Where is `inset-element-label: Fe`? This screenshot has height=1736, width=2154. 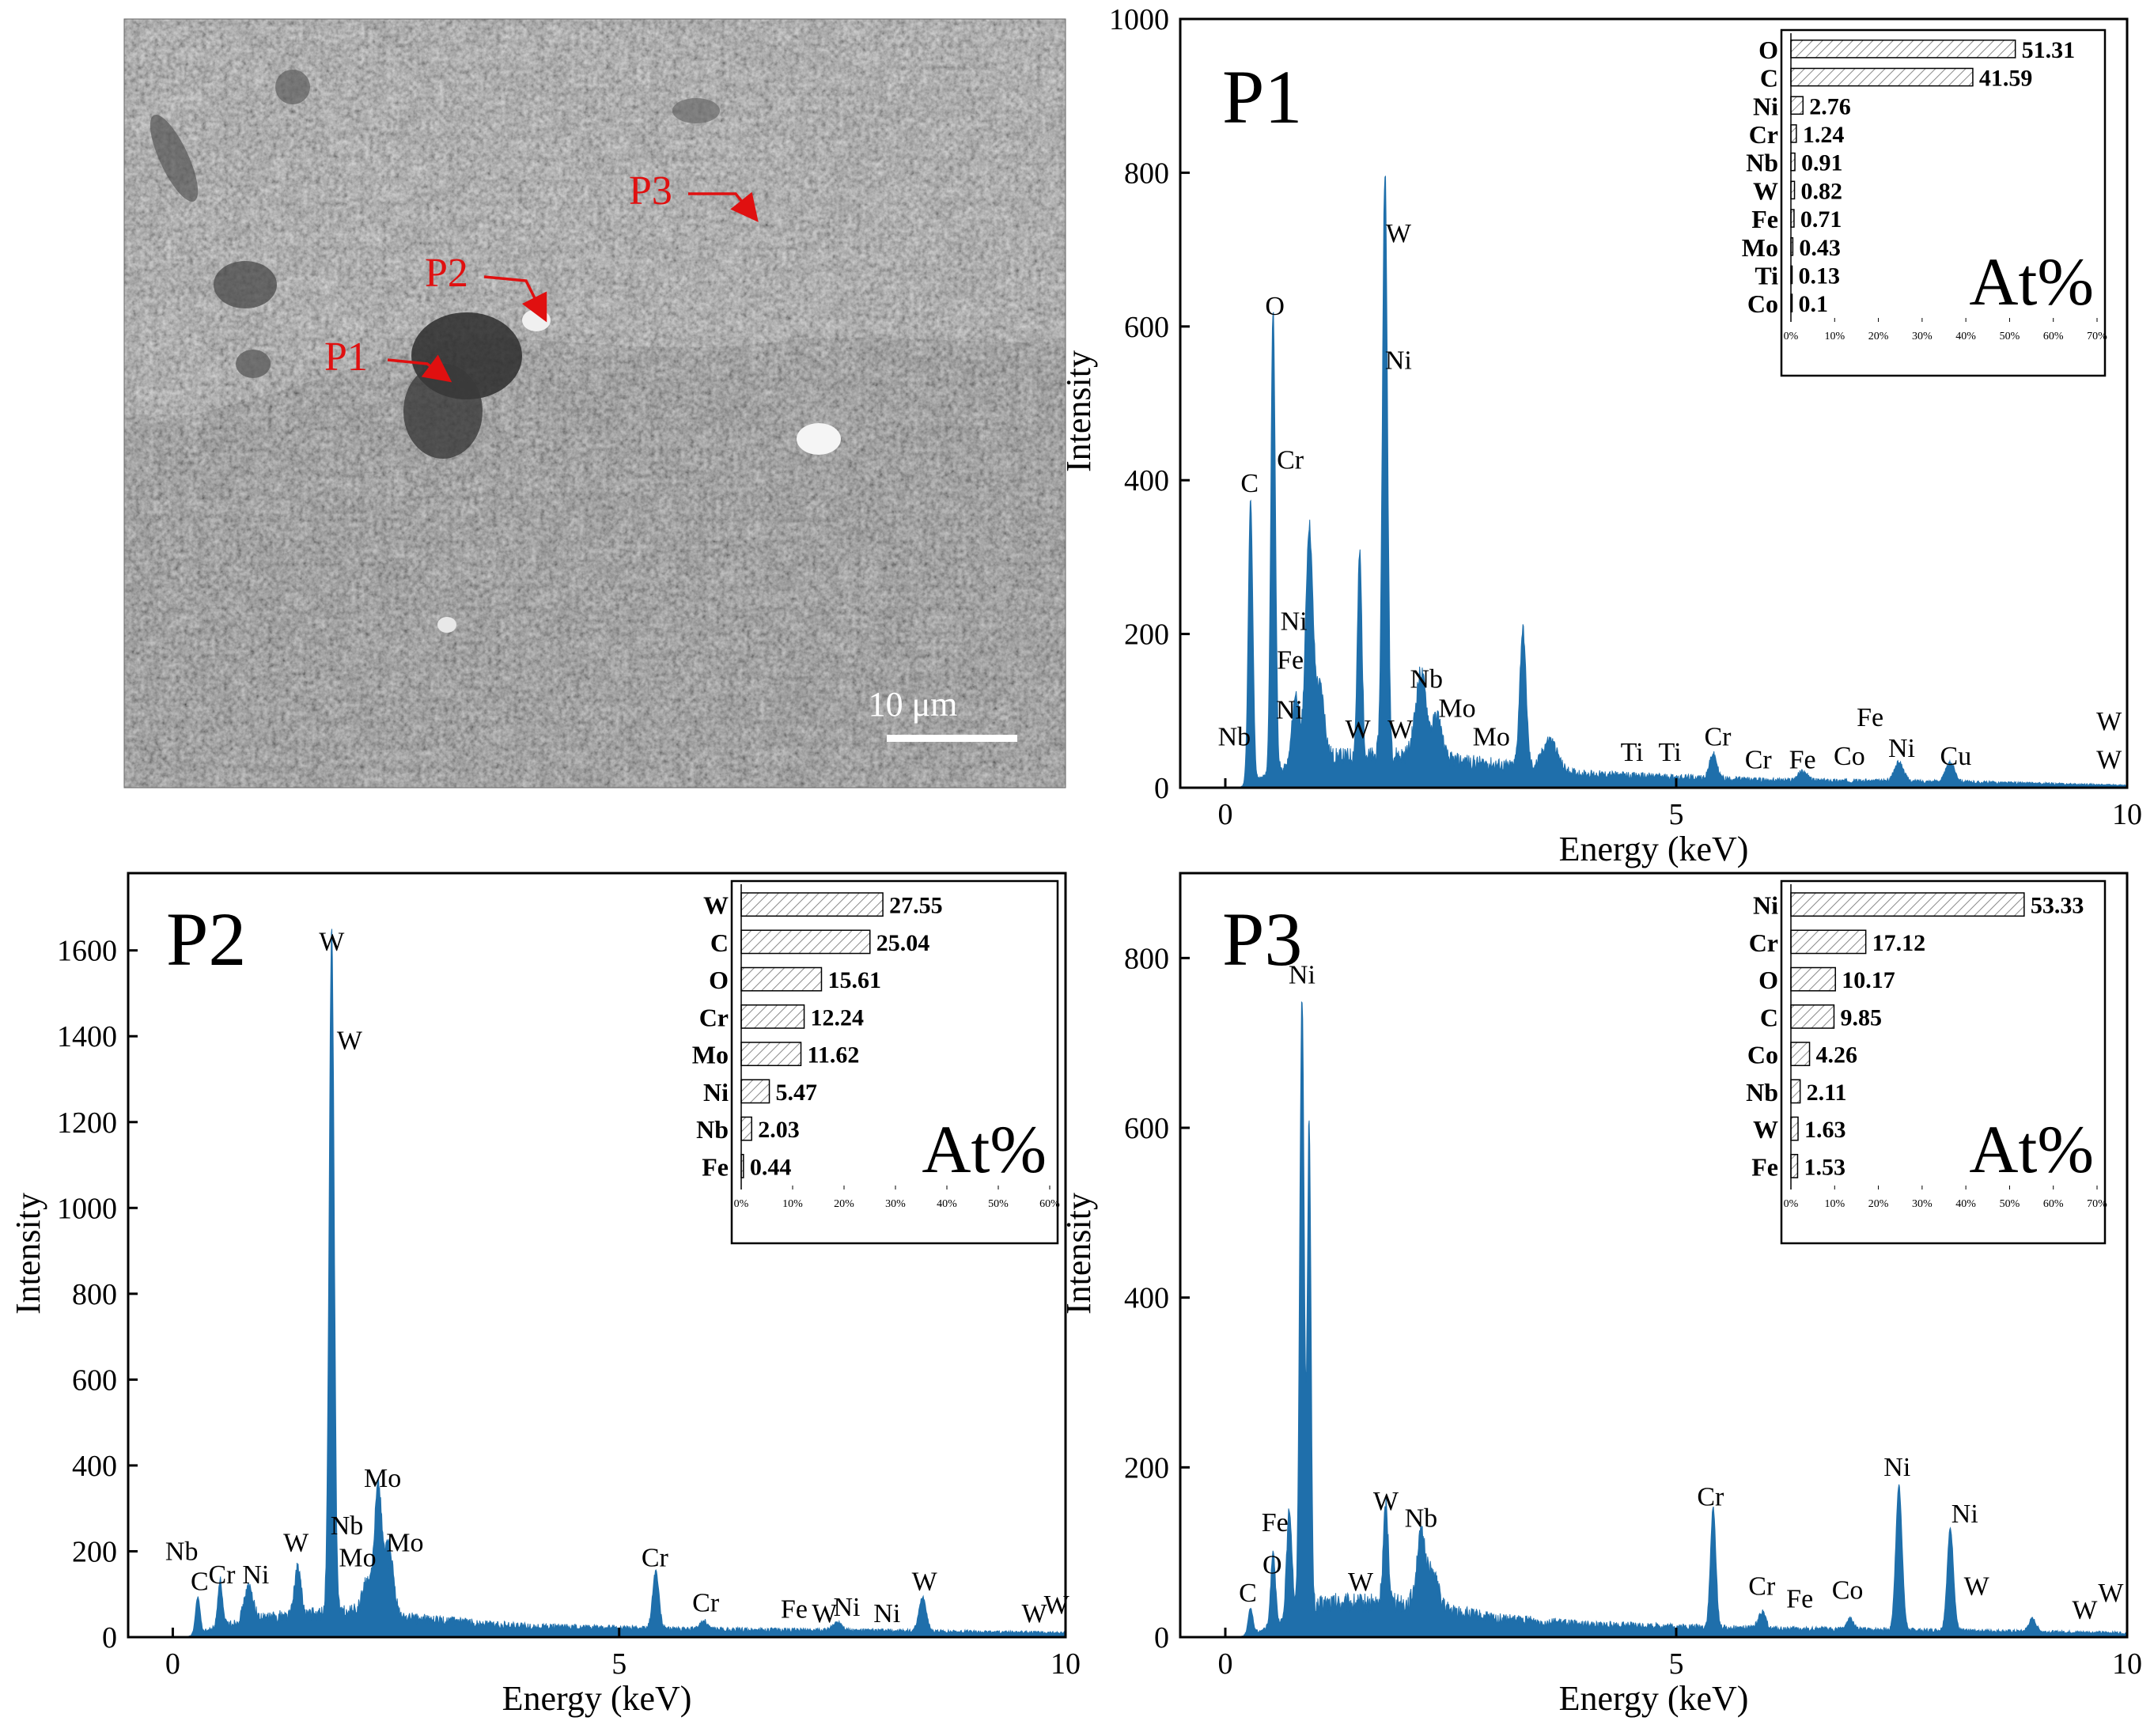
inset-element-label: Fe is located at coordinates (1764, 1167).